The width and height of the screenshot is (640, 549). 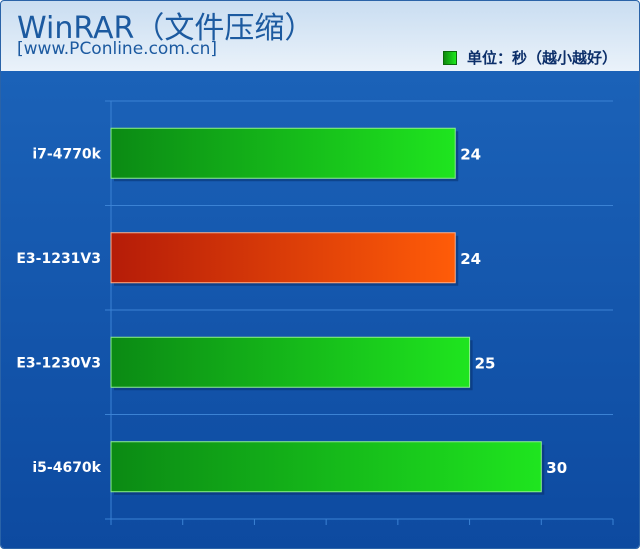 What do you see at coordinates (283, 258) in the screenshot?
I see `bar-E3-1231V3` at bounding box center [283, 258].